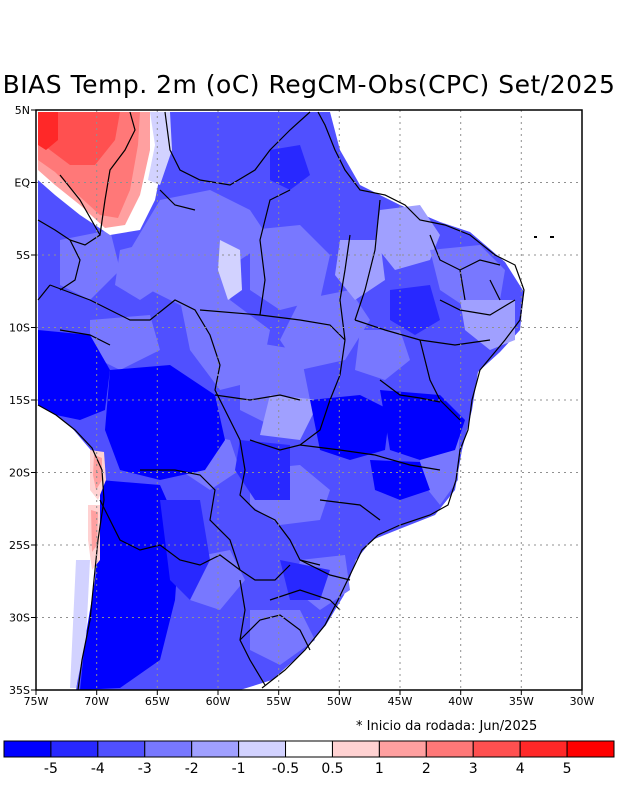 Image resolution: width=618 pixels, height=800 pixels. I want to click on lon-tick-label: 50W, so click(339, 701).